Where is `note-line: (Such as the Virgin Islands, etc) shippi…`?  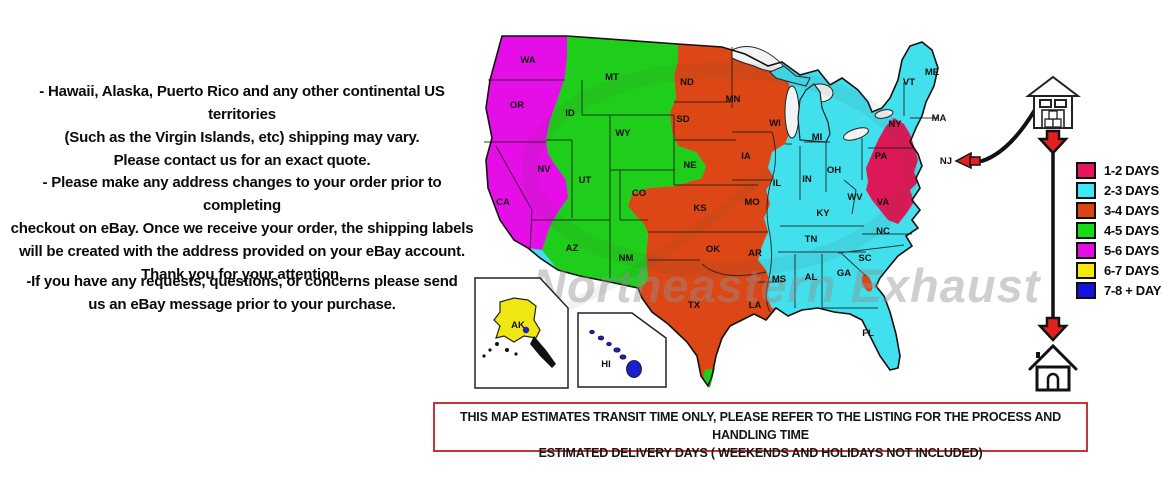 note-line: (Such as the Virgin Islands, etc) shippi… is located at coordinates (242, 137).